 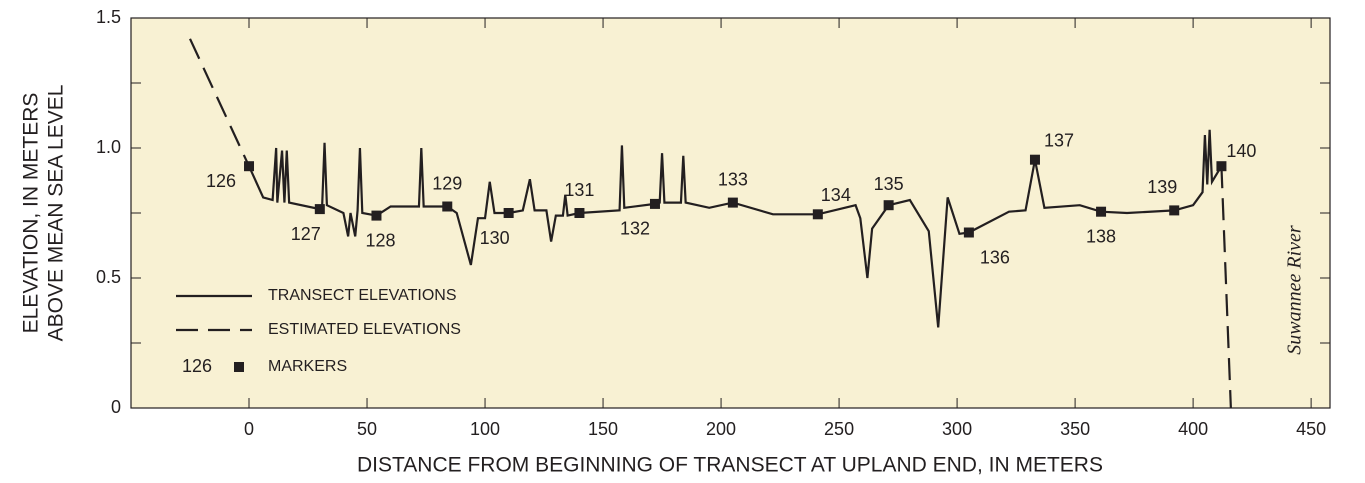 I want to click on annotation: Suwannee River, so click(x=1295, y=290).